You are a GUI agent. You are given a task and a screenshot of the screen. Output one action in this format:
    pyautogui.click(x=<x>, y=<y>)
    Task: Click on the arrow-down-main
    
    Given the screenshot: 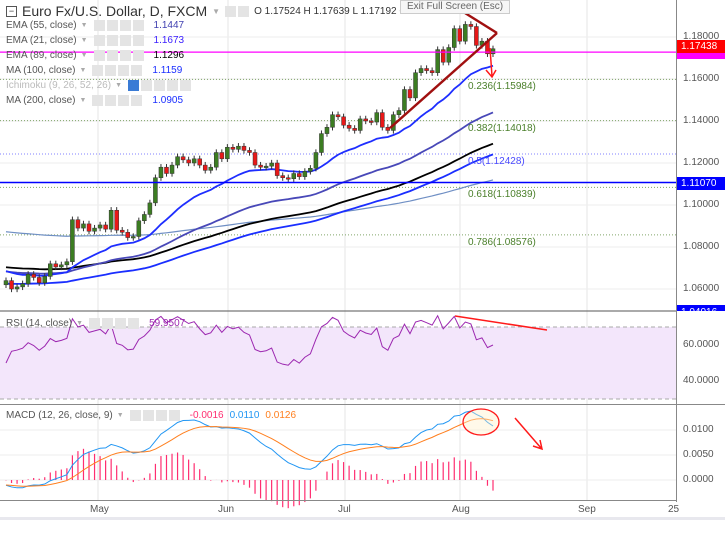 What is the action you would take?
    pyautogui.click(x=491, y=63)
    